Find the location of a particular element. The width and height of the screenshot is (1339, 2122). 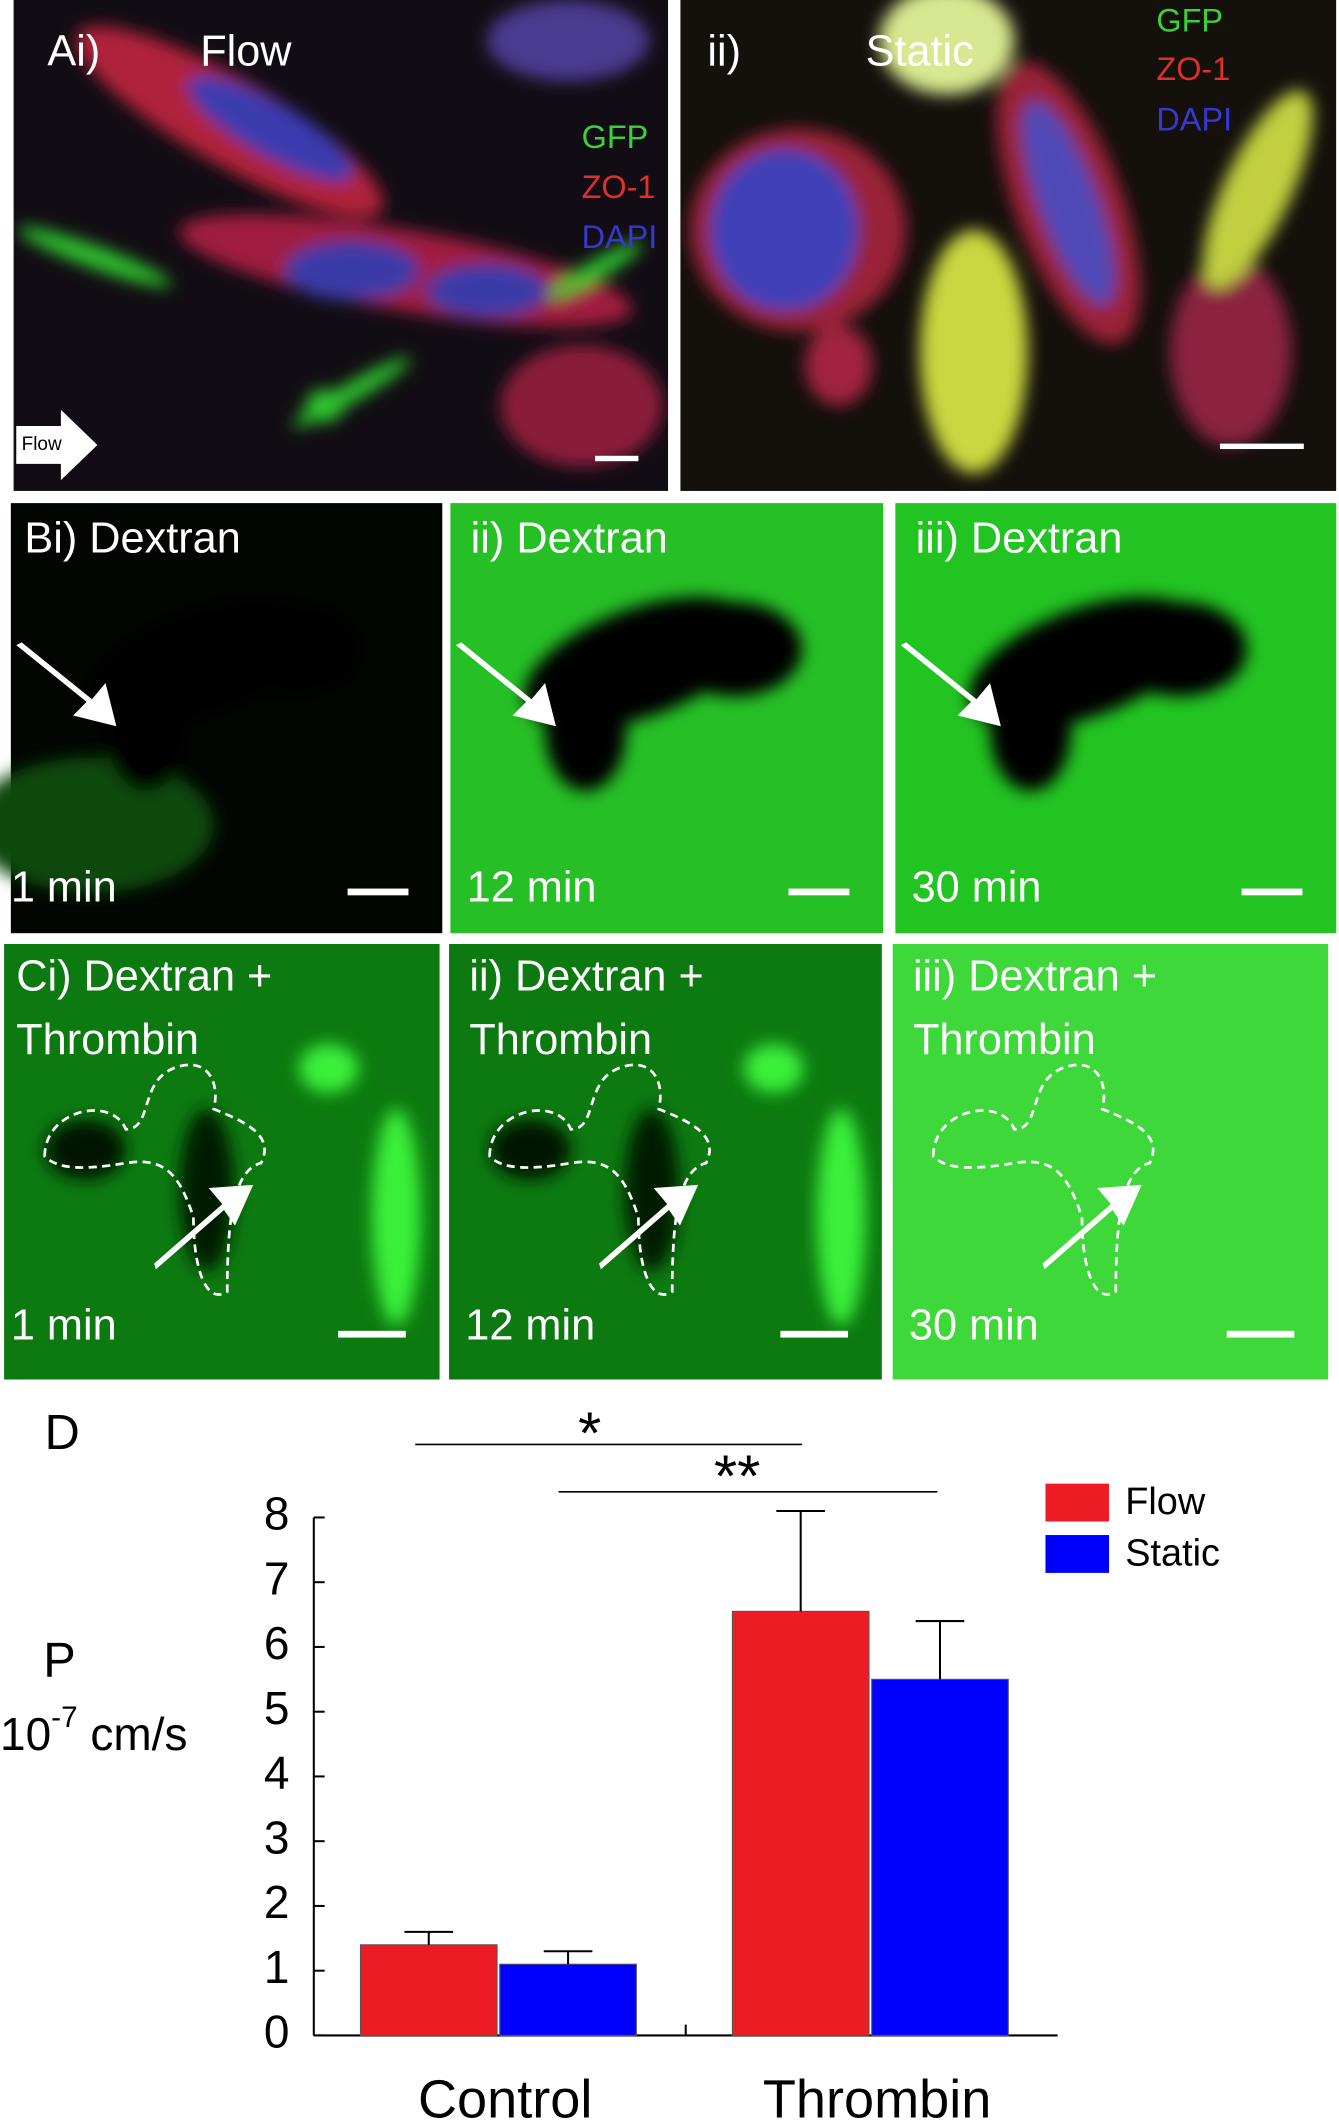

flow-arrow is located at coordinates (57, 445).